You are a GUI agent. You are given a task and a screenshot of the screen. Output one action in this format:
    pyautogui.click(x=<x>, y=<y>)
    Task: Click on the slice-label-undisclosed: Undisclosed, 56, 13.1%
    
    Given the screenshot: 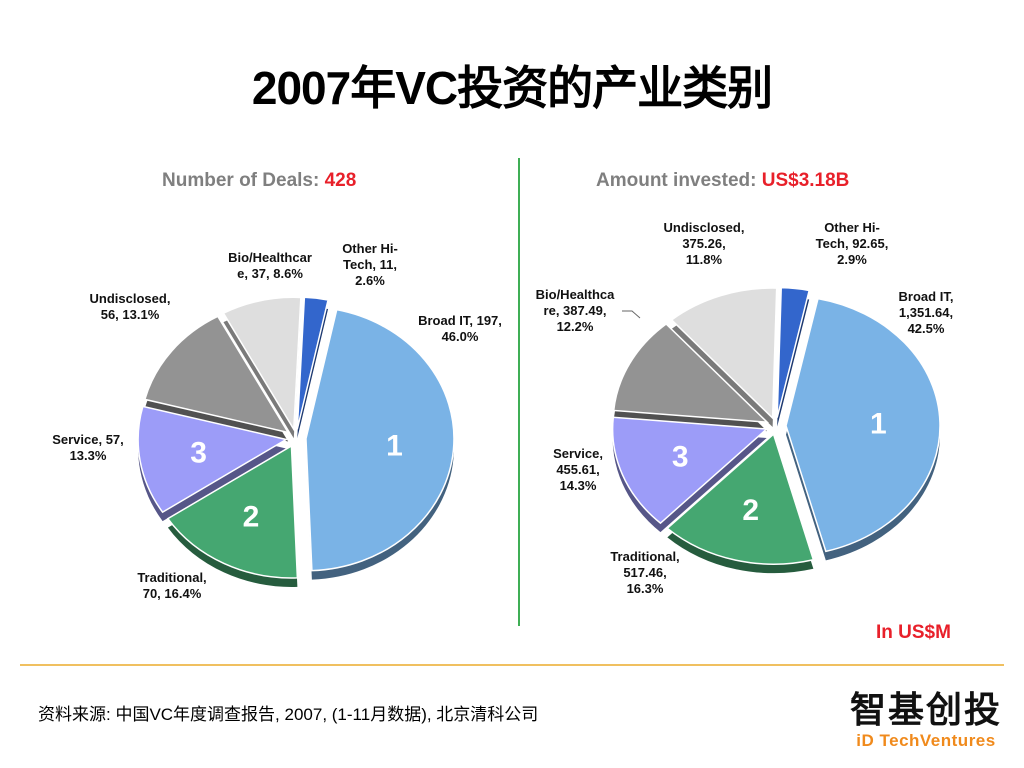 What is the action you would take?
    pyautogui.click(x=130, y=306)
    